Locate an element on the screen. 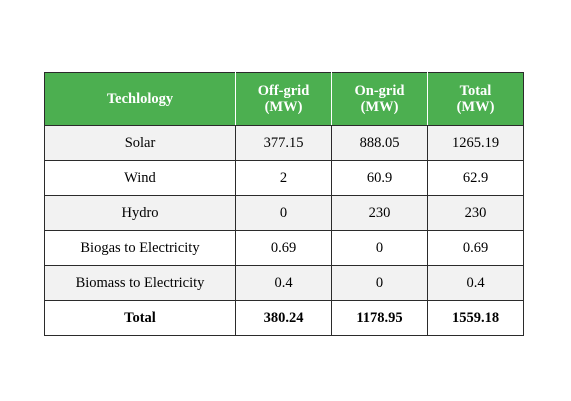  total-cell: 230 is located at coordinates (475, 213).